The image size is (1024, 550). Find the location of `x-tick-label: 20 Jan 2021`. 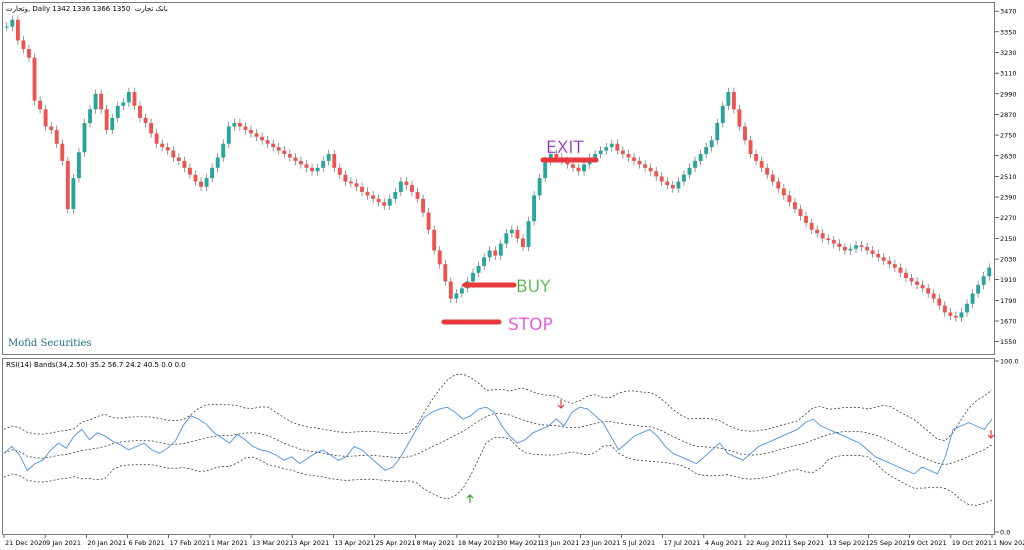

x-tick-label: 20 Jan 2021 is located at coordinates (106, 543).